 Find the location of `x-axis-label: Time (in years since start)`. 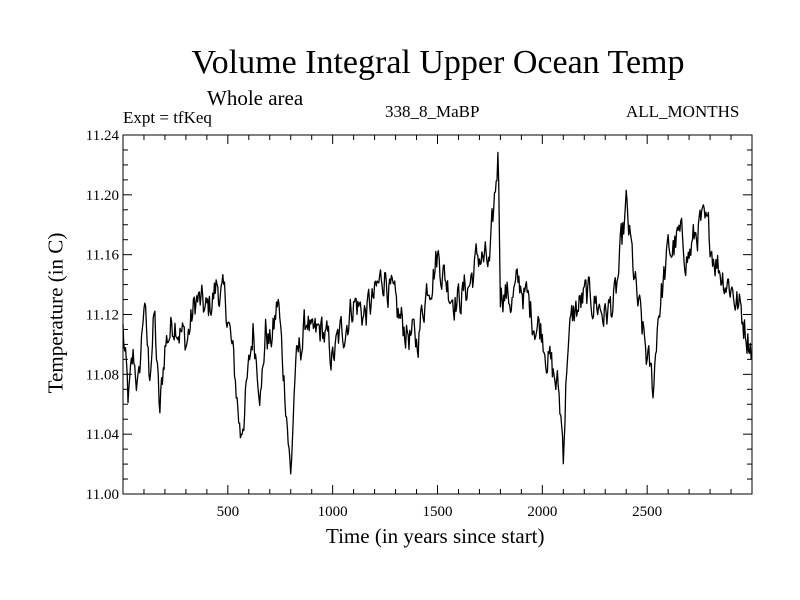

x-axis-label: Time (in years since start) is located at coordinates (435, 536).